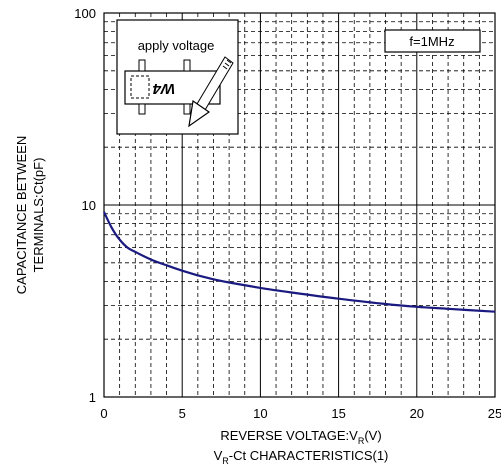 The image size is (501, 472). I want to click on package-marking: W4, so click(163, 88).